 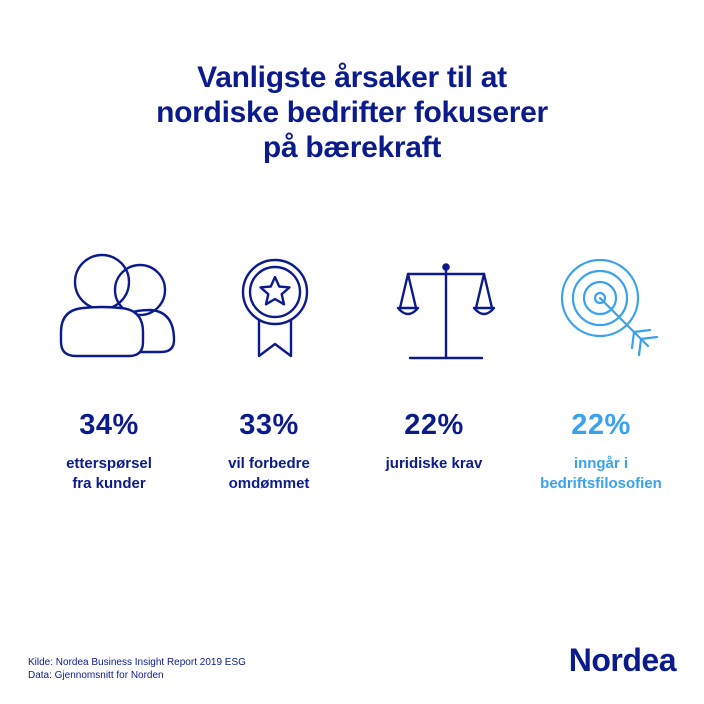 What do you see at coordinates (601, 463) in the screenshot?
I see `stat-description-line-1: inngår i` at bounding box center [601, 463].